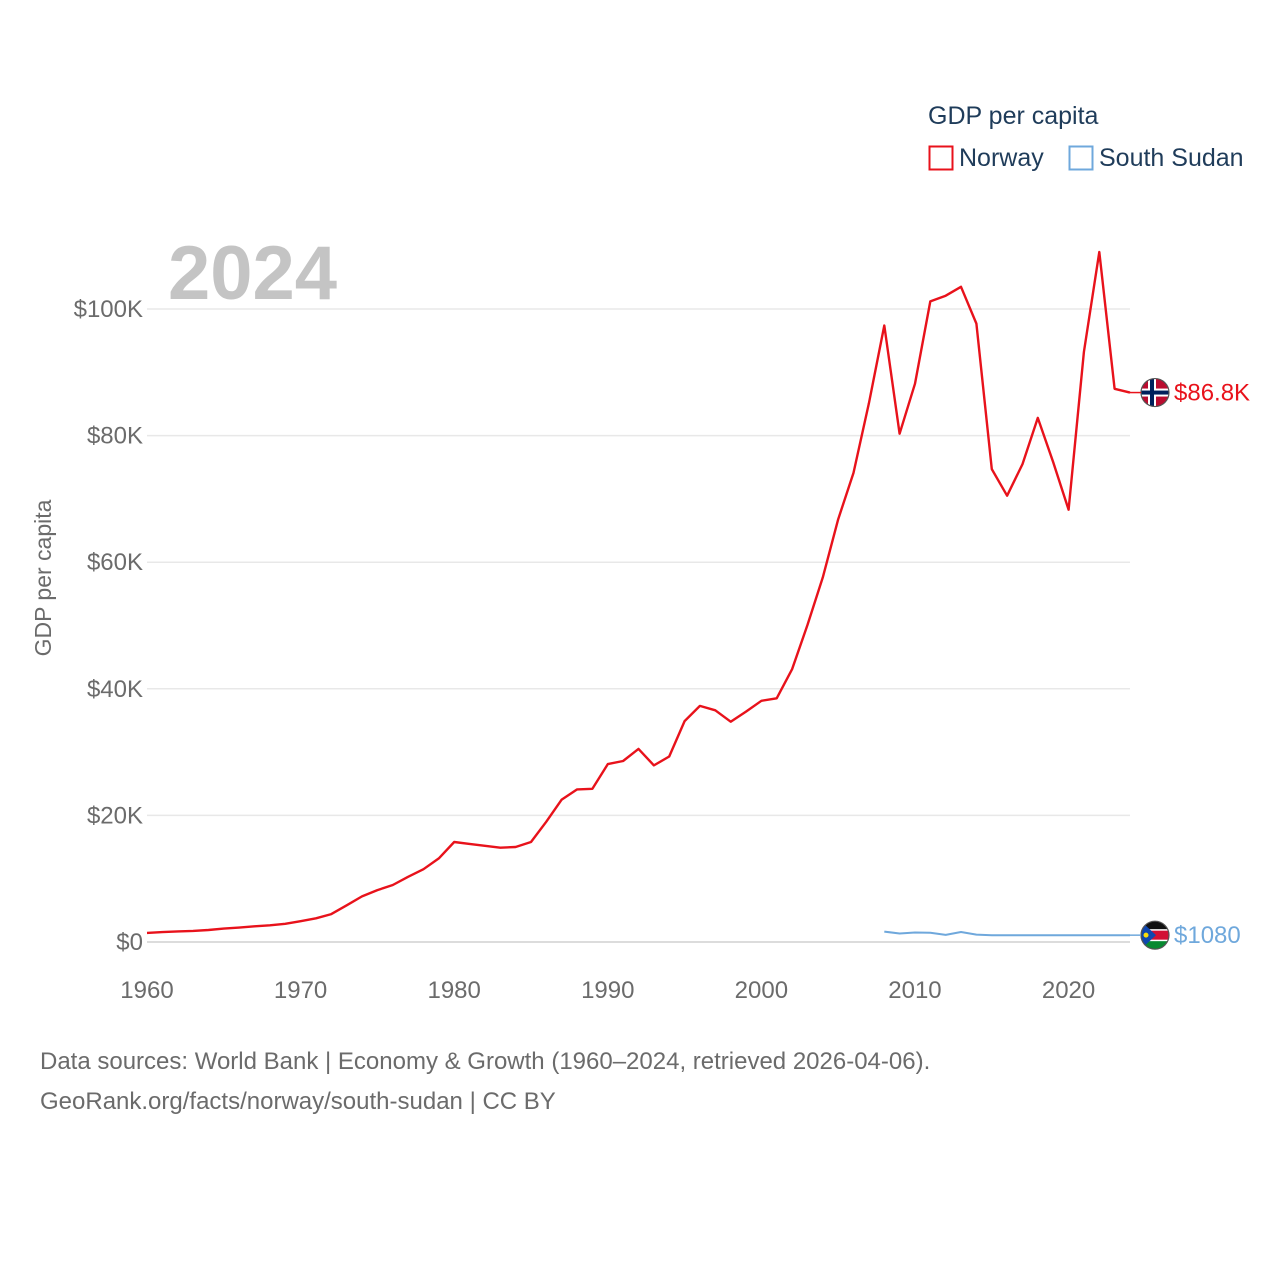 The width and height of the screenshot is (1280, 1280). What do you see at coordinates (453, 990) in the screenshot?
I see `x-tick-label: 1980` at bounding box center [453, 990].